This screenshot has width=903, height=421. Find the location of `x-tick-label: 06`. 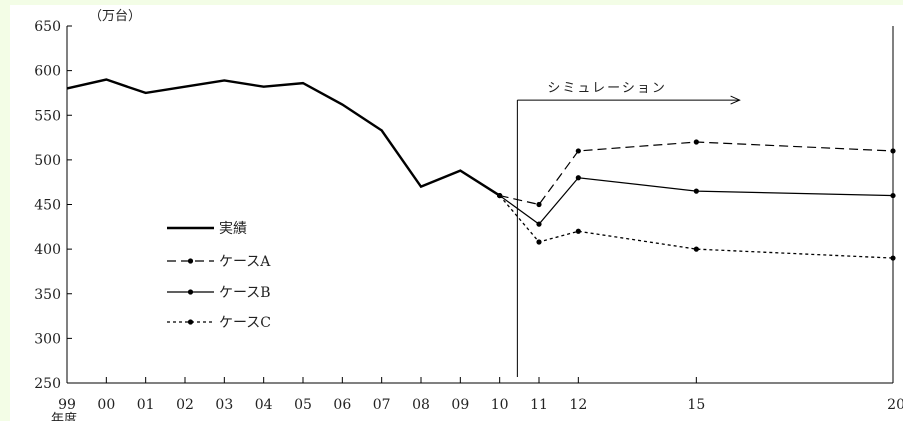

x-tick-label: 06 is located at coordinates (342, 405).